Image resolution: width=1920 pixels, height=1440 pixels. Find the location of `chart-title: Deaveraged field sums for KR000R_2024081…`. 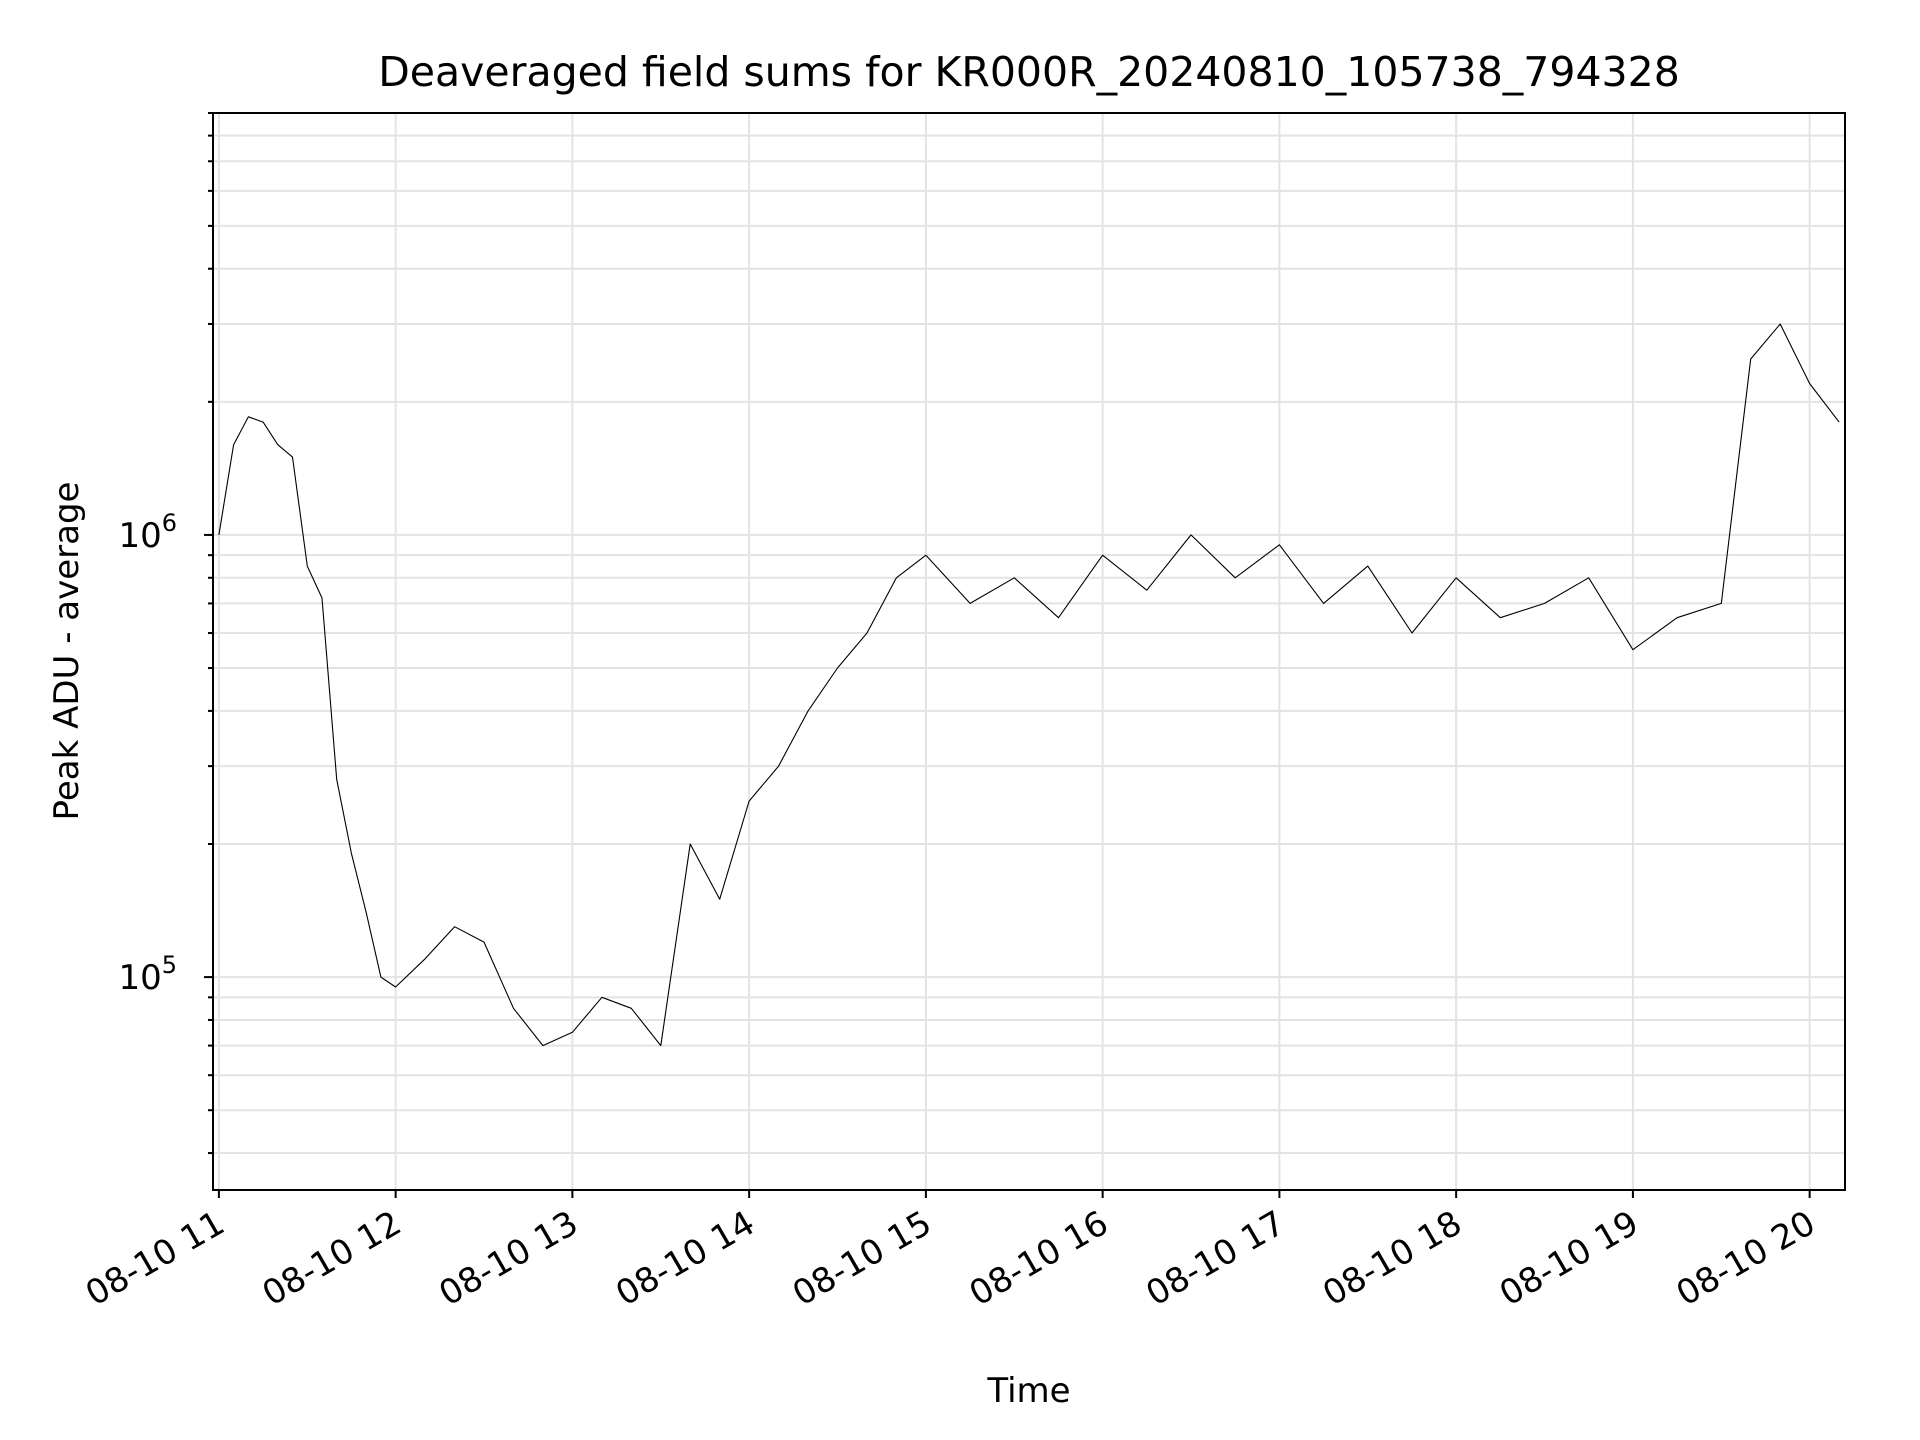

chart-title: Deaveraged field sums for KR000R_2024081… is located at coordinates (1029, 72).